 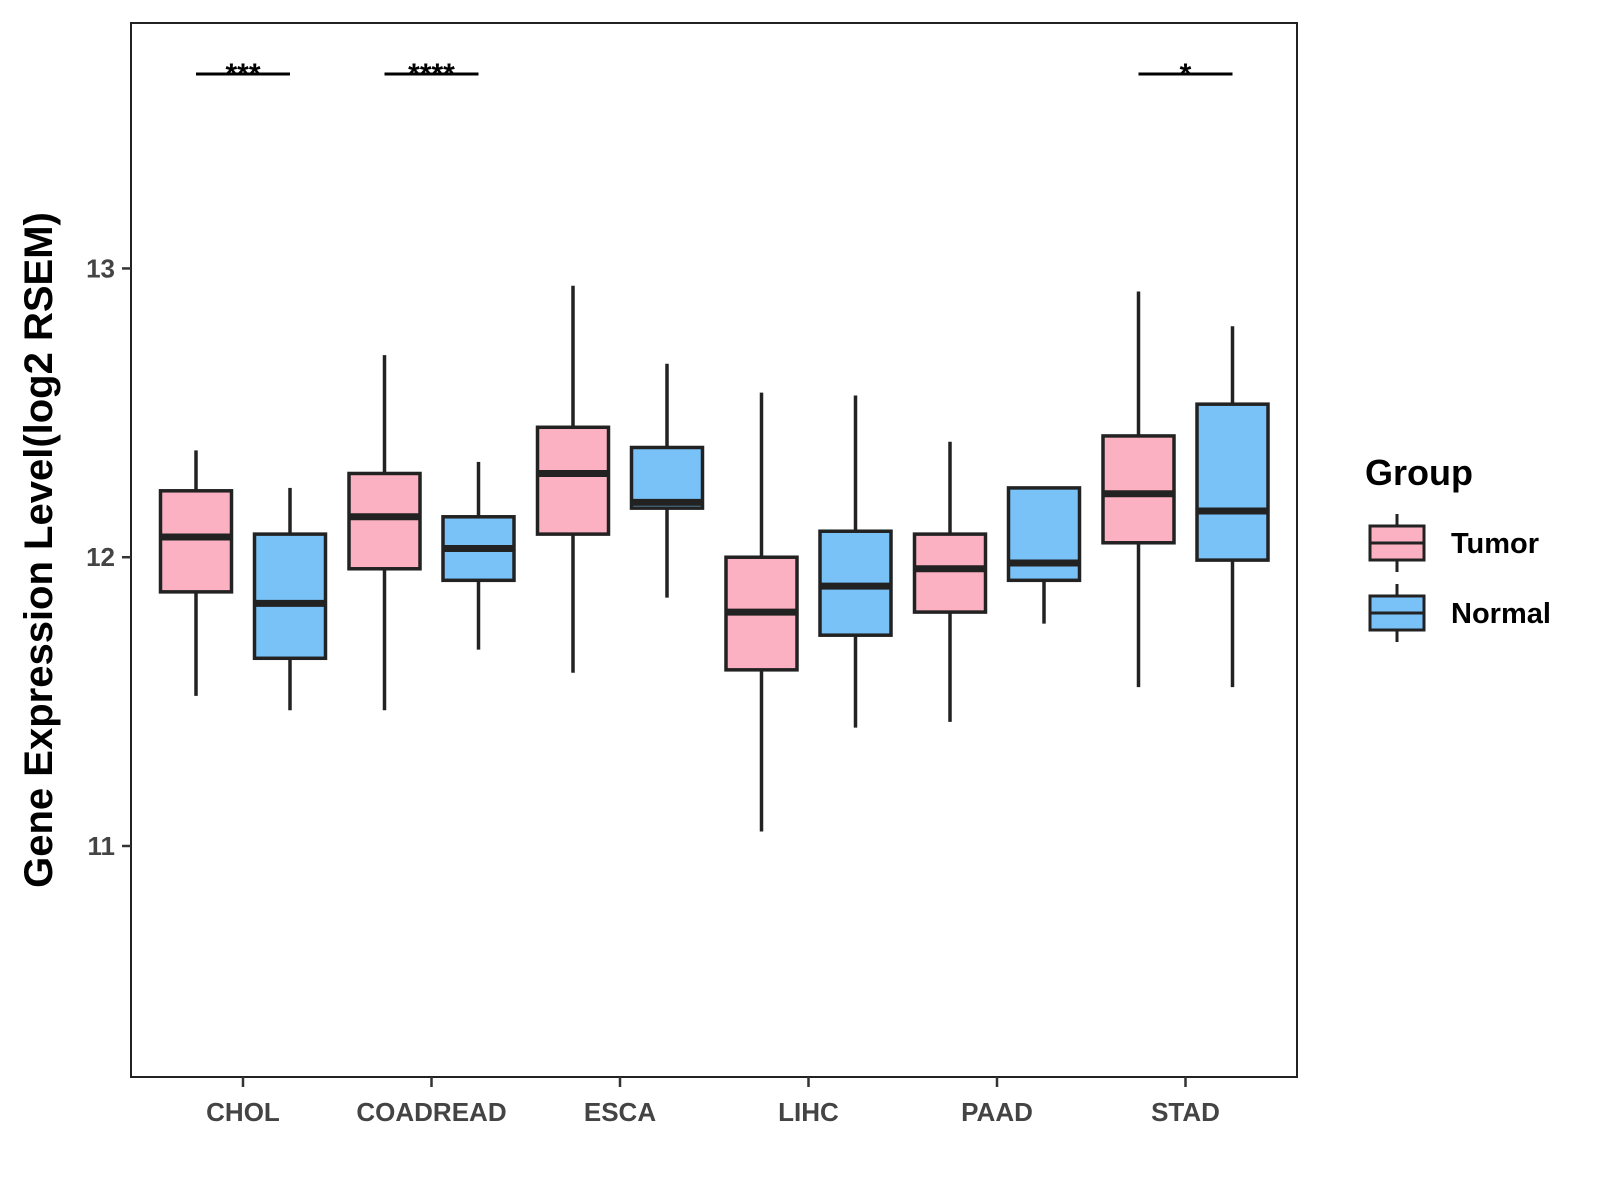 I want to click on significance-layer: *** **** *, so click(x=714, y=74).